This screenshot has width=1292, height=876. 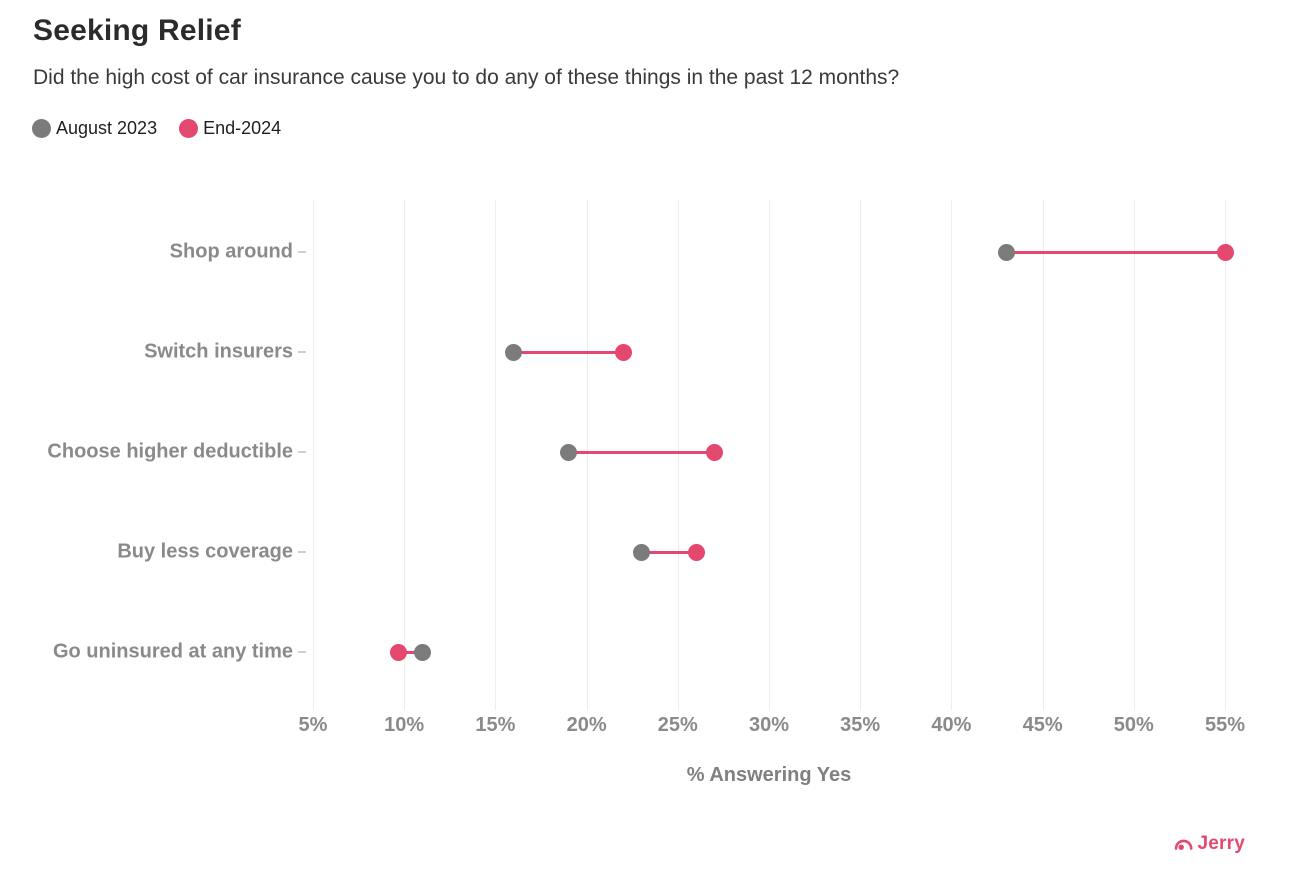 I want to click on x-tick-label: 10%, so click(x=404, y=725).